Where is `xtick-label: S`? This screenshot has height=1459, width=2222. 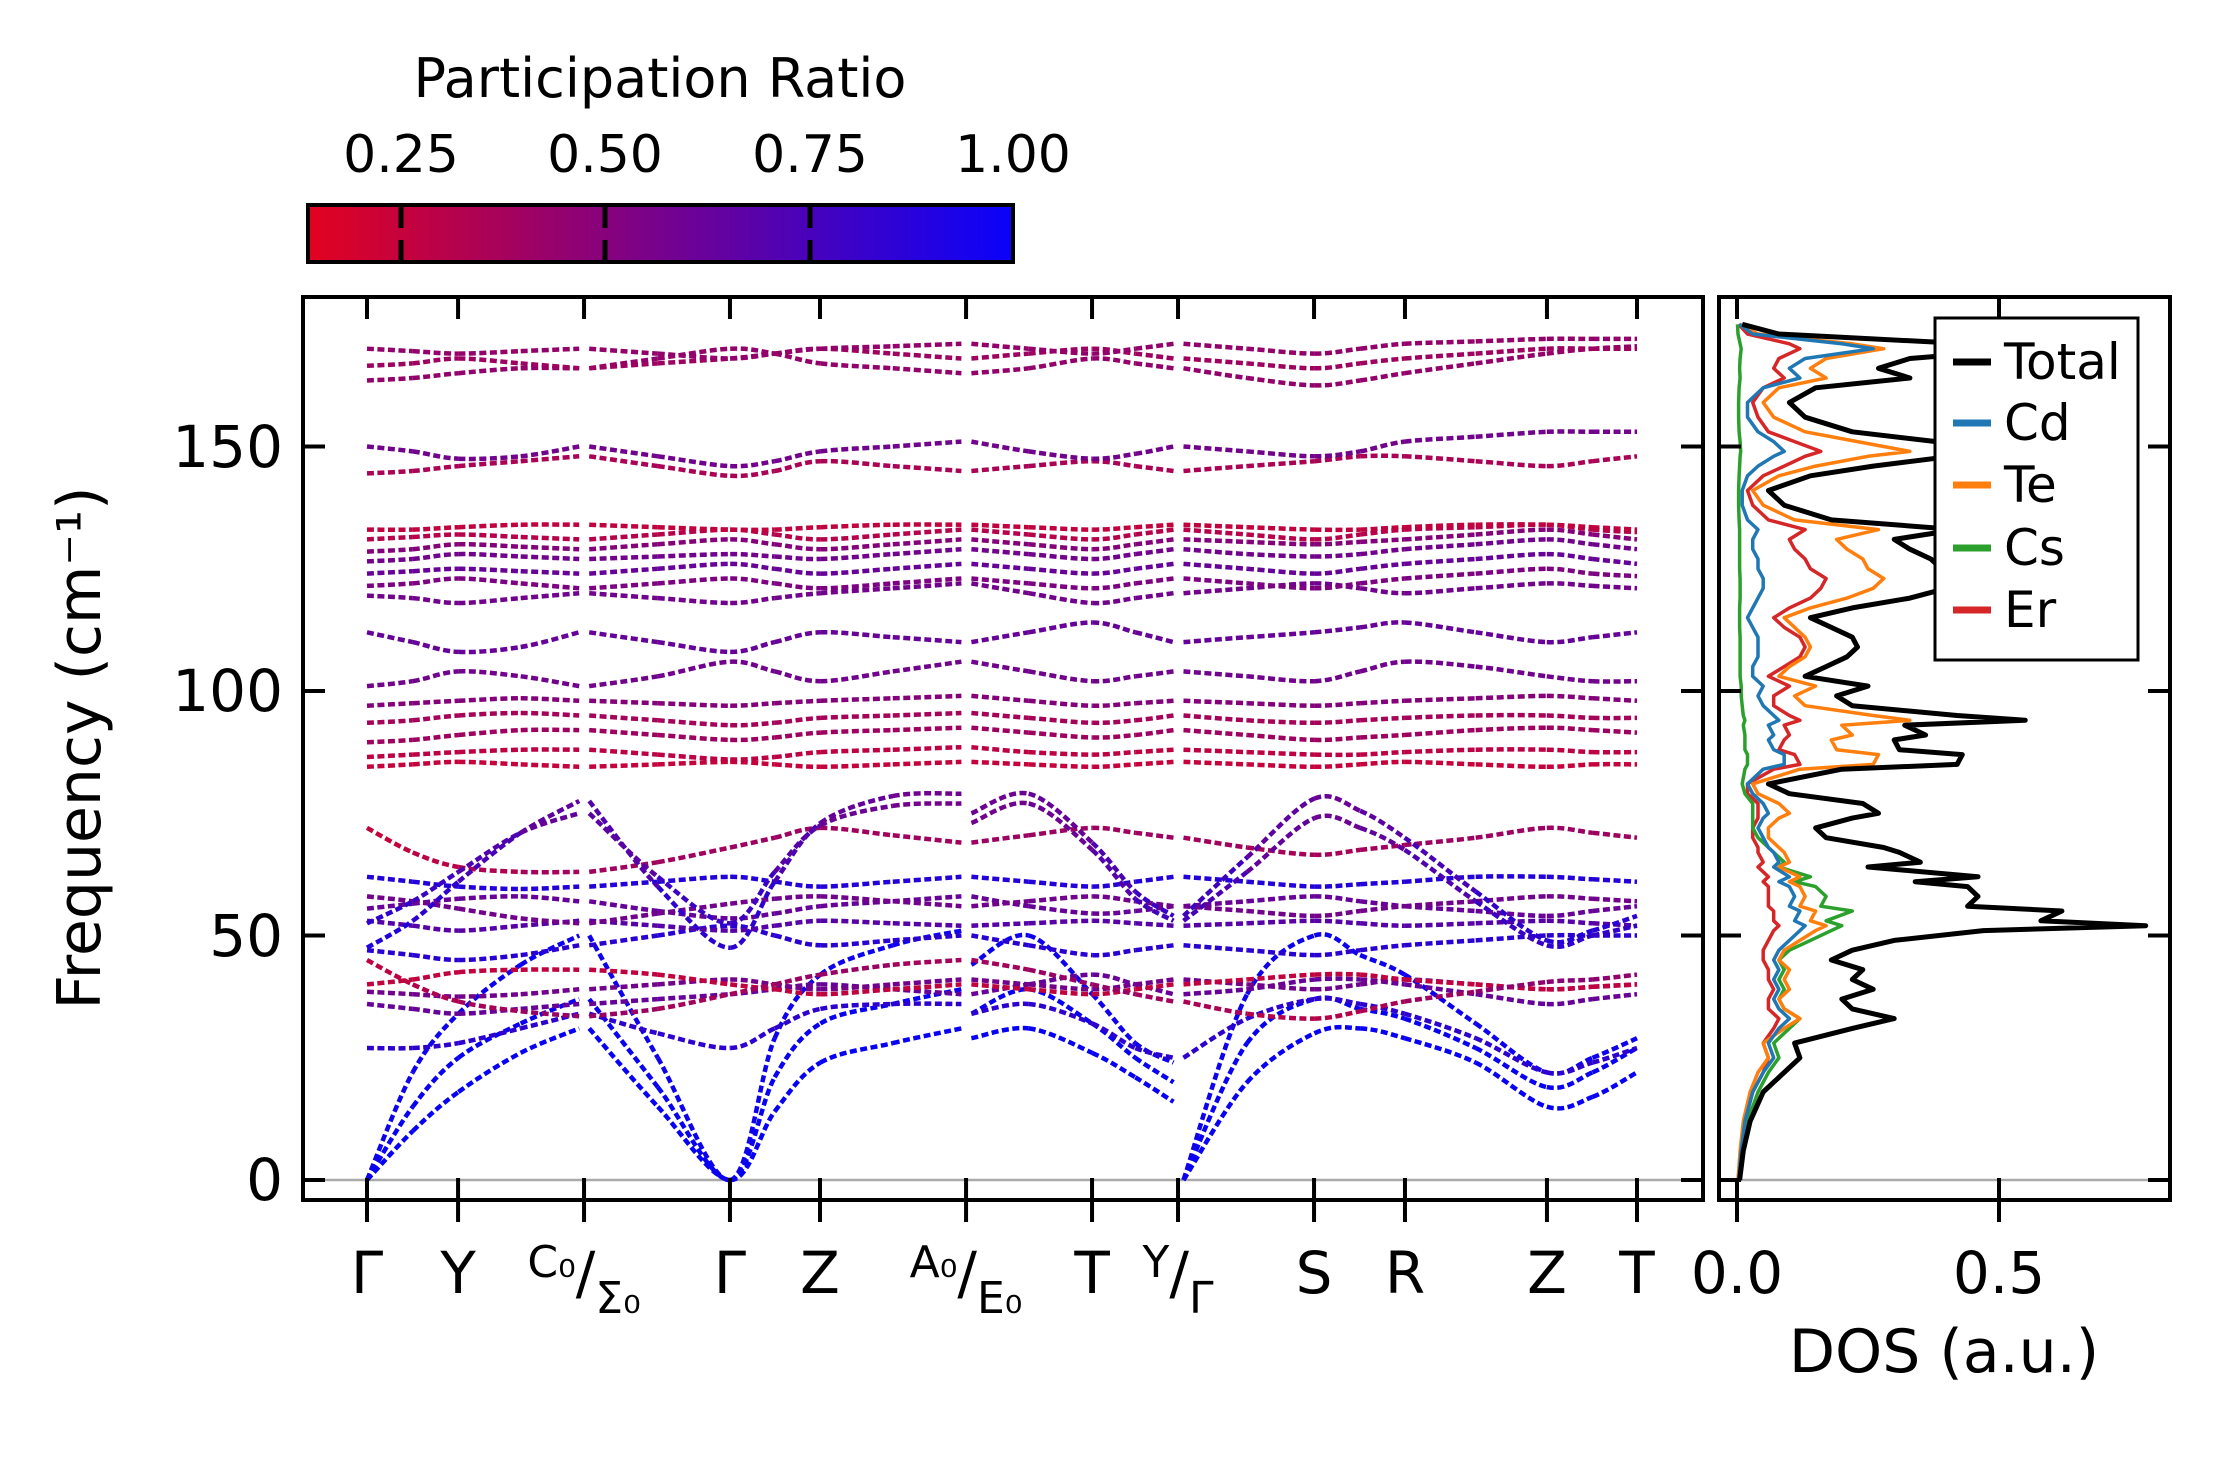 xtick-label: S is located at coordinates (1314, 1273).